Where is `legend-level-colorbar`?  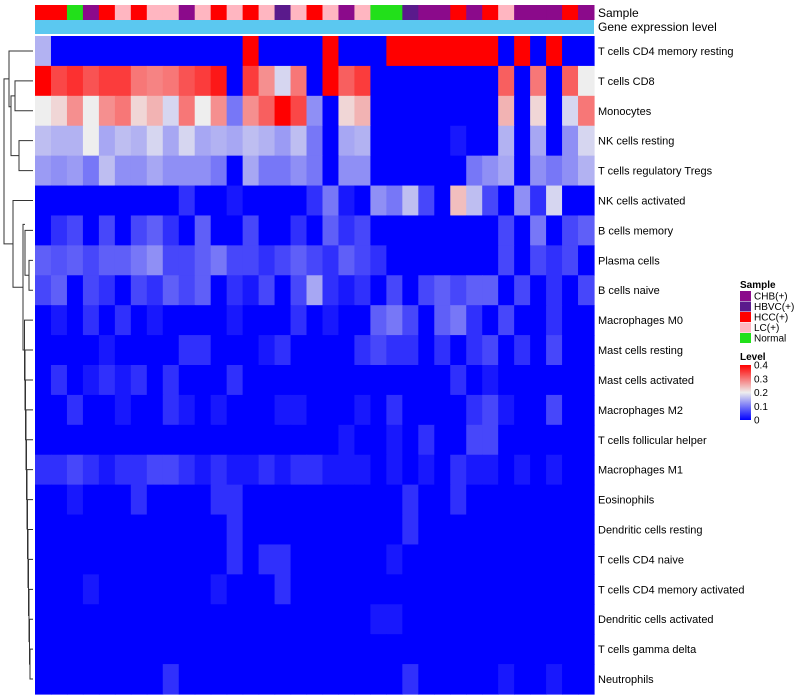
legend-level-colorbar is located at coordinates (745, 392).